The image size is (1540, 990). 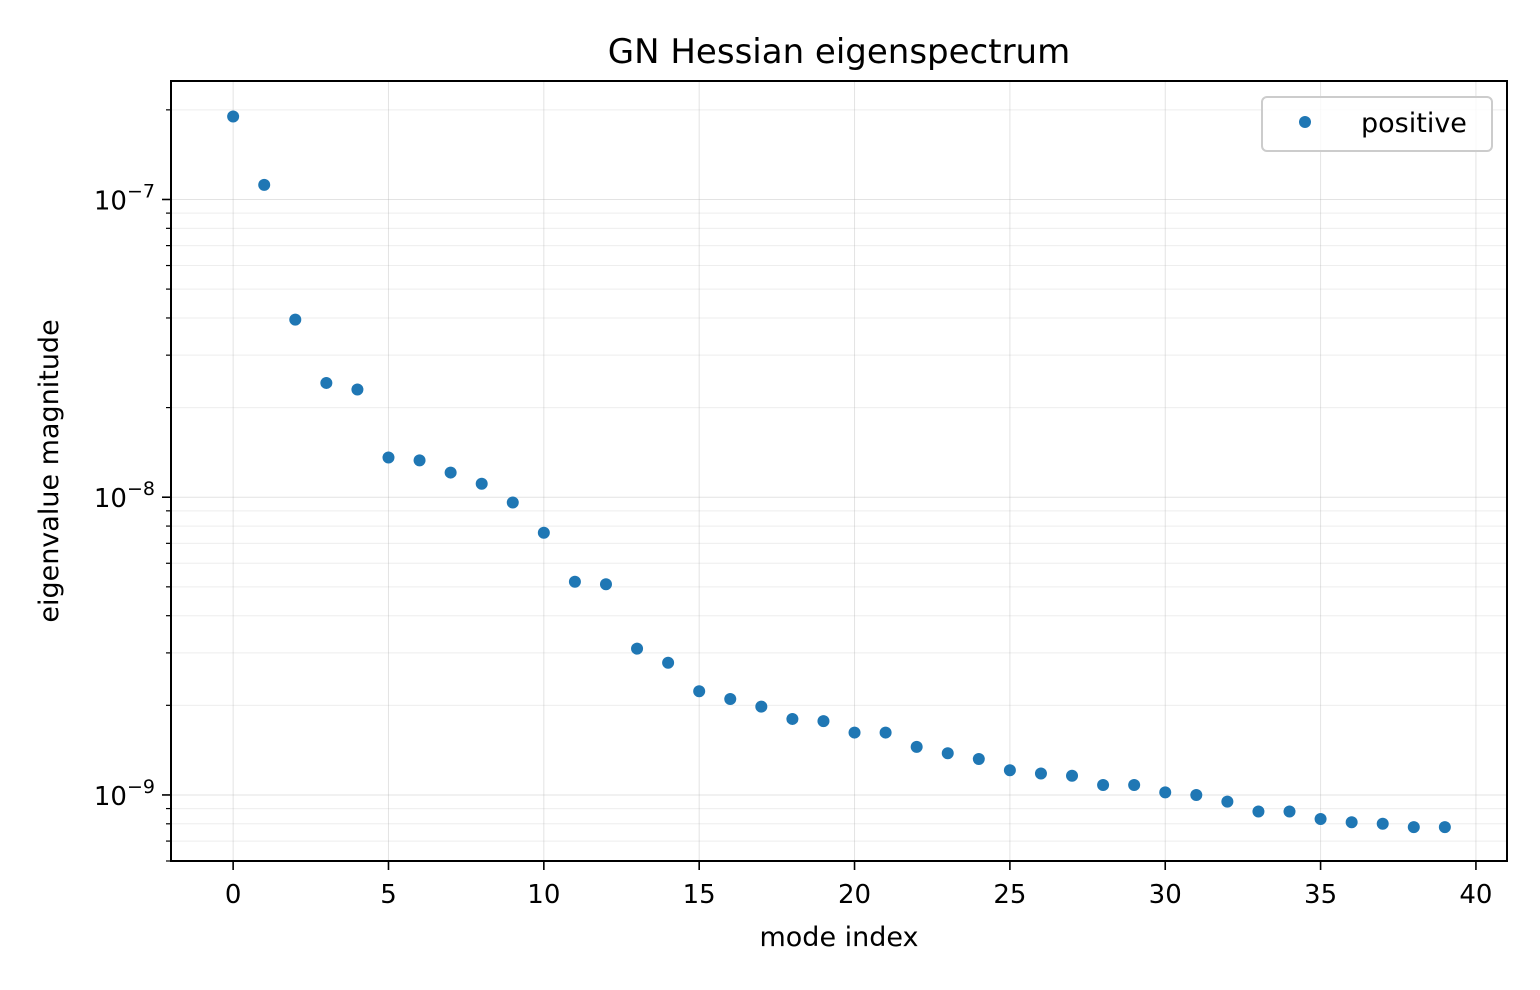 What do you see at coordinates (1320, 895) in the screenshot?
I see `x-tick-label: 35` at bounding box center [1320, 895].